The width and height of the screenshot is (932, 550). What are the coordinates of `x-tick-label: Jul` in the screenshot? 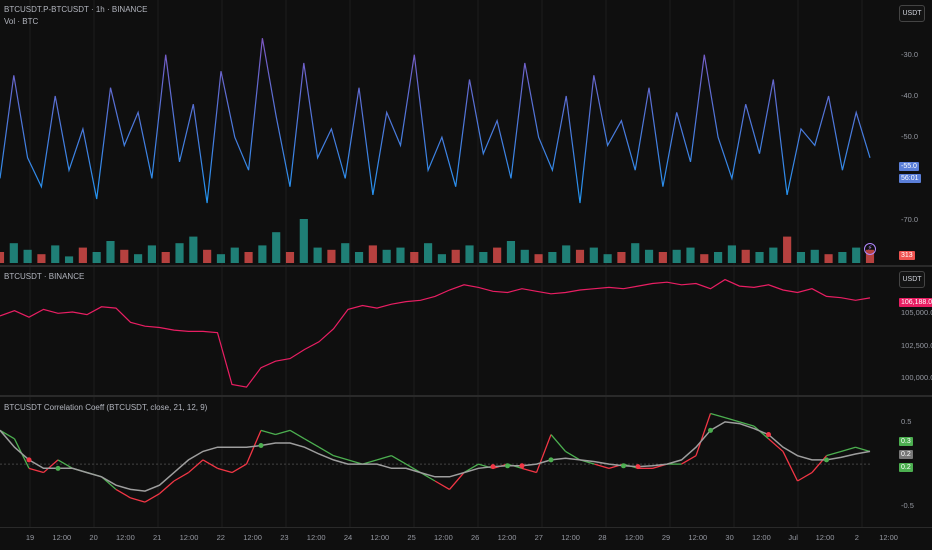 It's located at (793, 537).